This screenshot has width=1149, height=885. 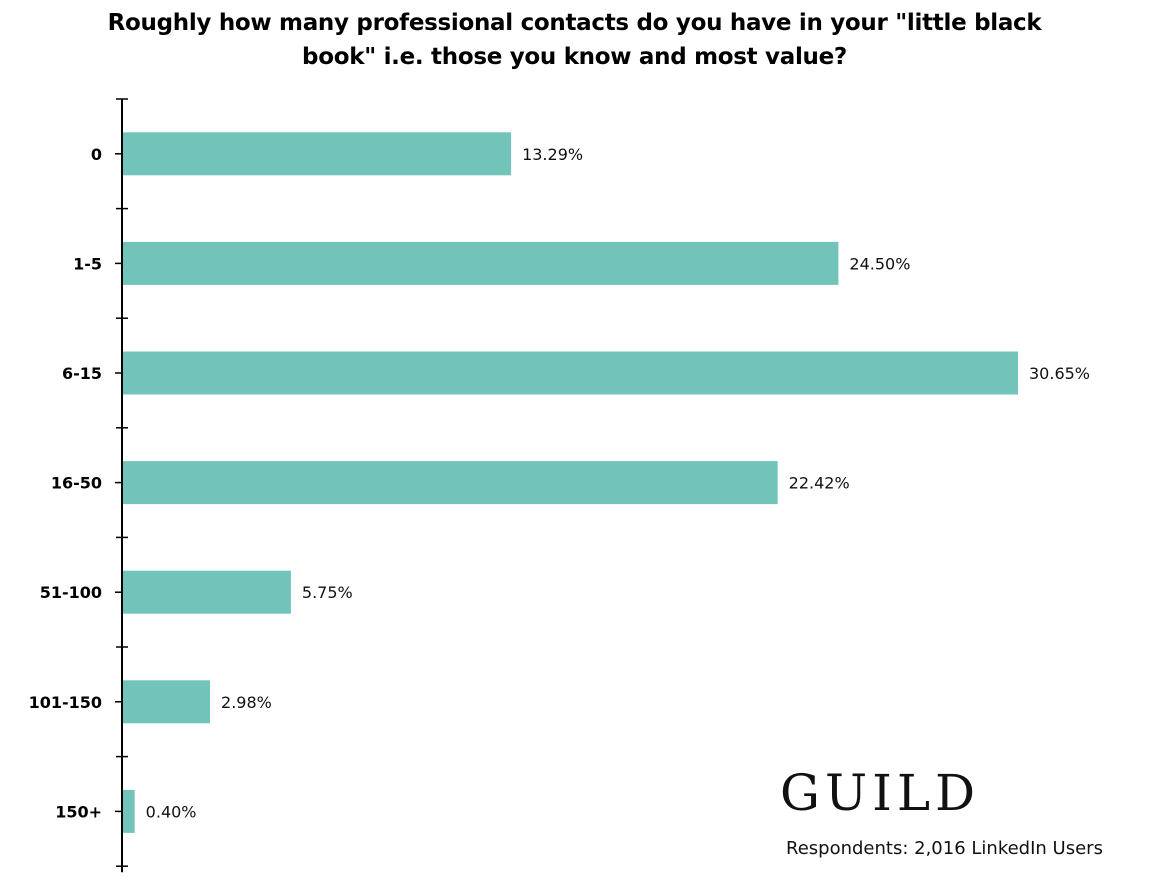 I want to click on bar-150+, so click(x=129, y=811).